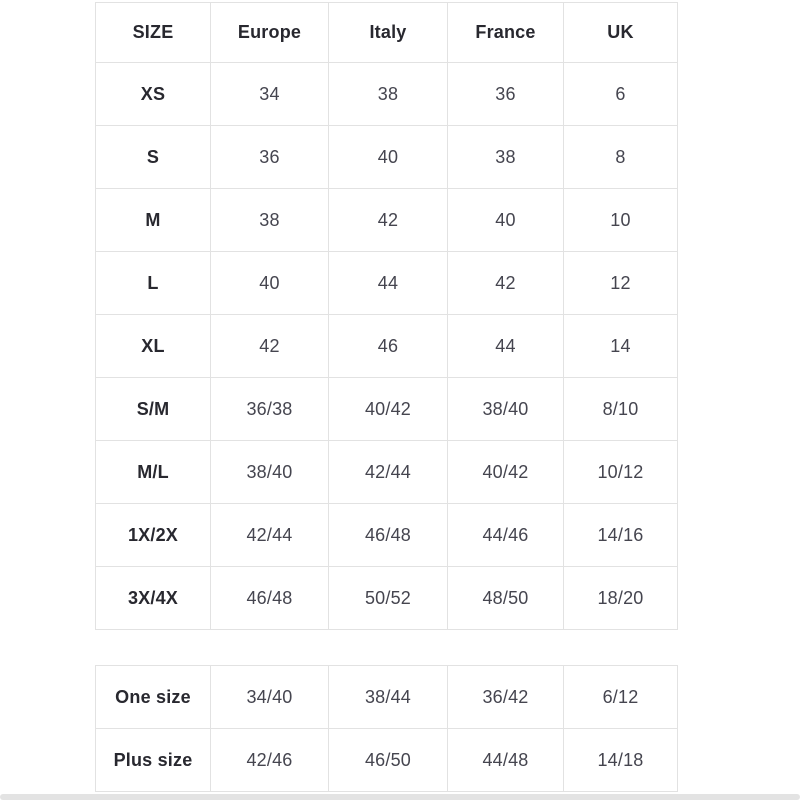  I want to click on value-cell: 6, so click(620, 94).